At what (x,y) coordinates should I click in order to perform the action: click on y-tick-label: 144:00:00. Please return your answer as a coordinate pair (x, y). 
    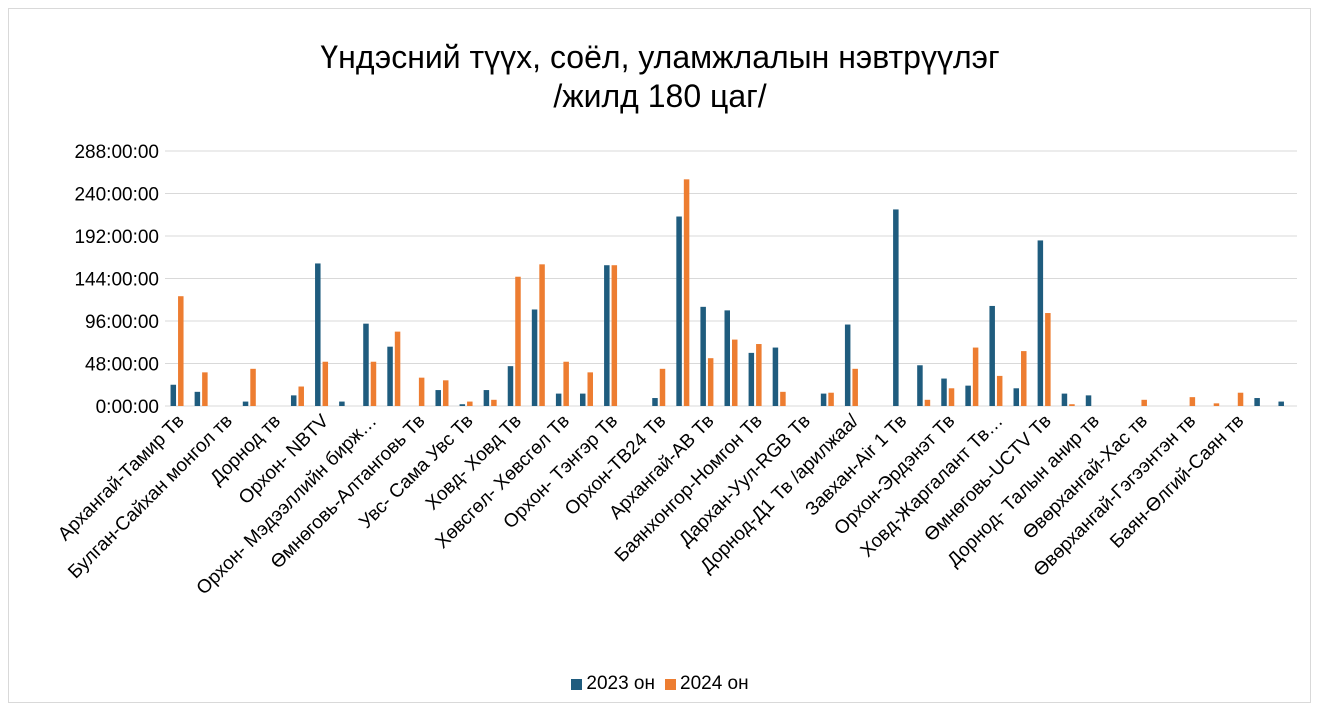
    Looking at the image, I should click on (116, 280).